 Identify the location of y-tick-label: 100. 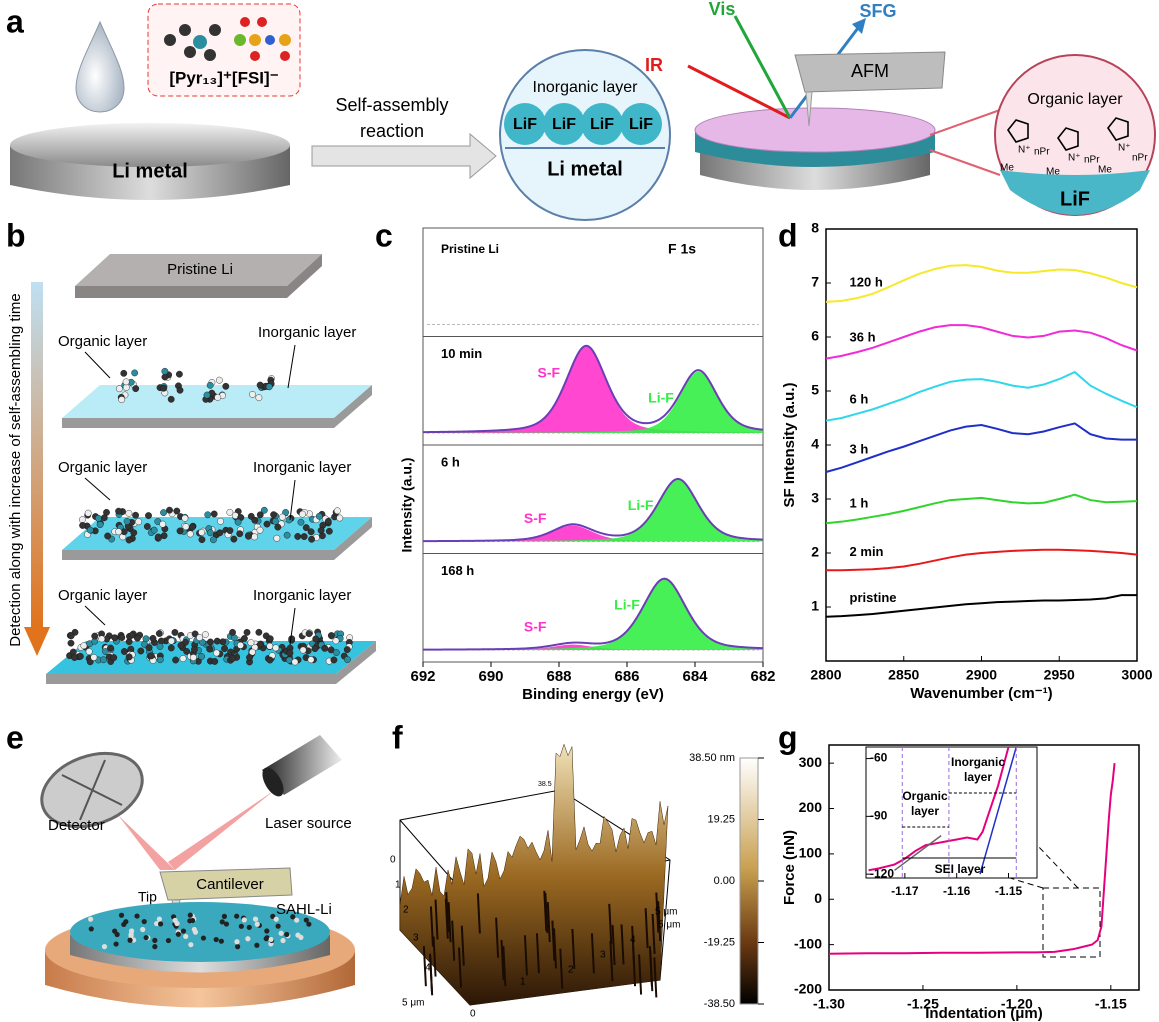
(811, 853).